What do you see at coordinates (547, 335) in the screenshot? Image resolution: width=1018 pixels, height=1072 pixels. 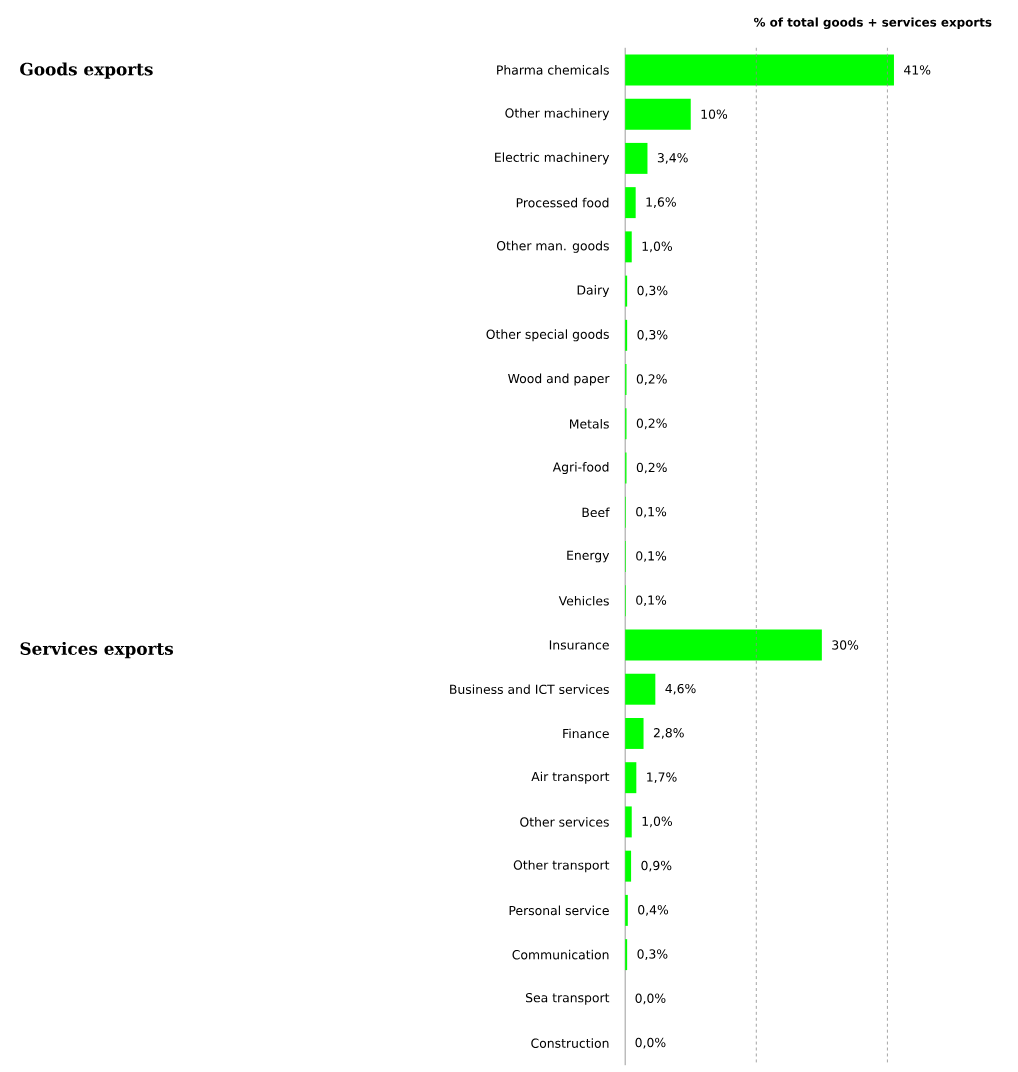 I see `y-tick-label: Other special goods` at bounding box center [547, 335].